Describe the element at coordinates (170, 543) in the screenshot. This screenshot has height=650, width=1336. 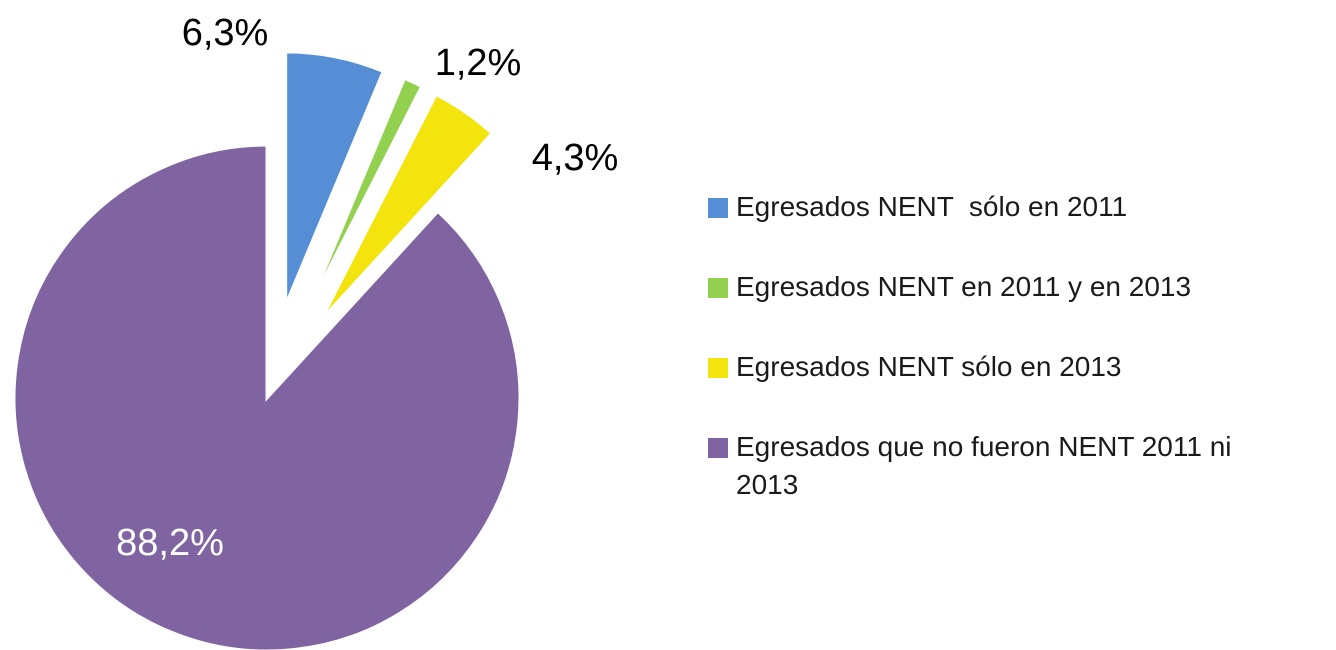
I see `data-label: 88,2%` at that location.